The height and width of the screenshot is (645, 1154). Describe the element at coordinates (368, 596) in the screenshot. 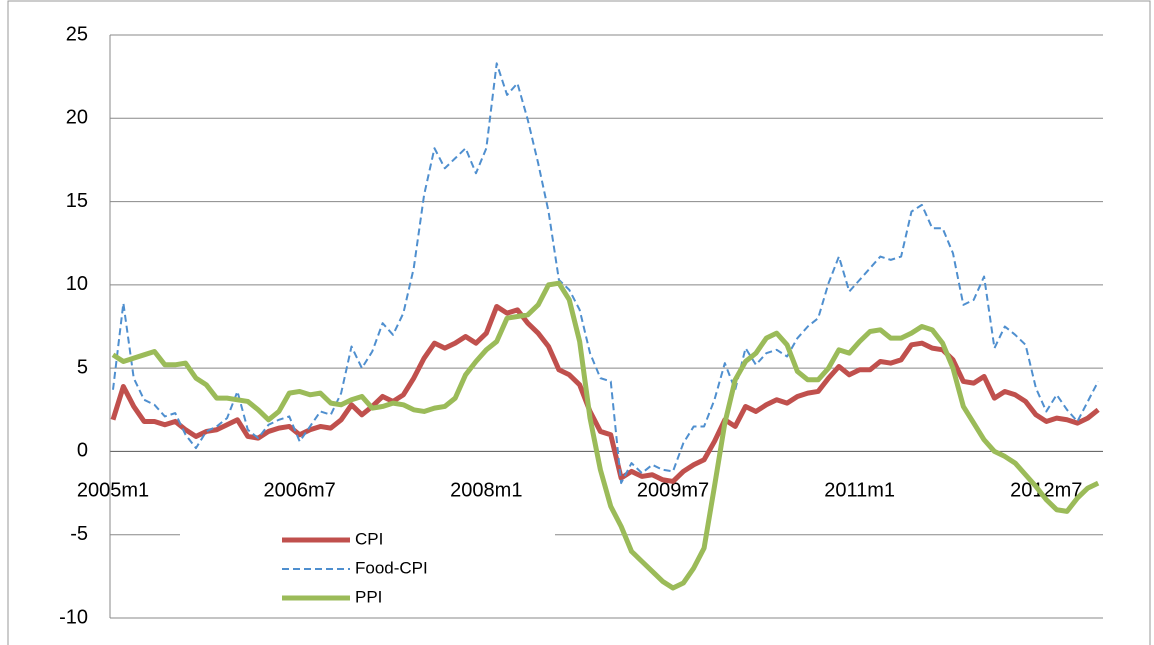

I see `legend-label: PPI` at that location.